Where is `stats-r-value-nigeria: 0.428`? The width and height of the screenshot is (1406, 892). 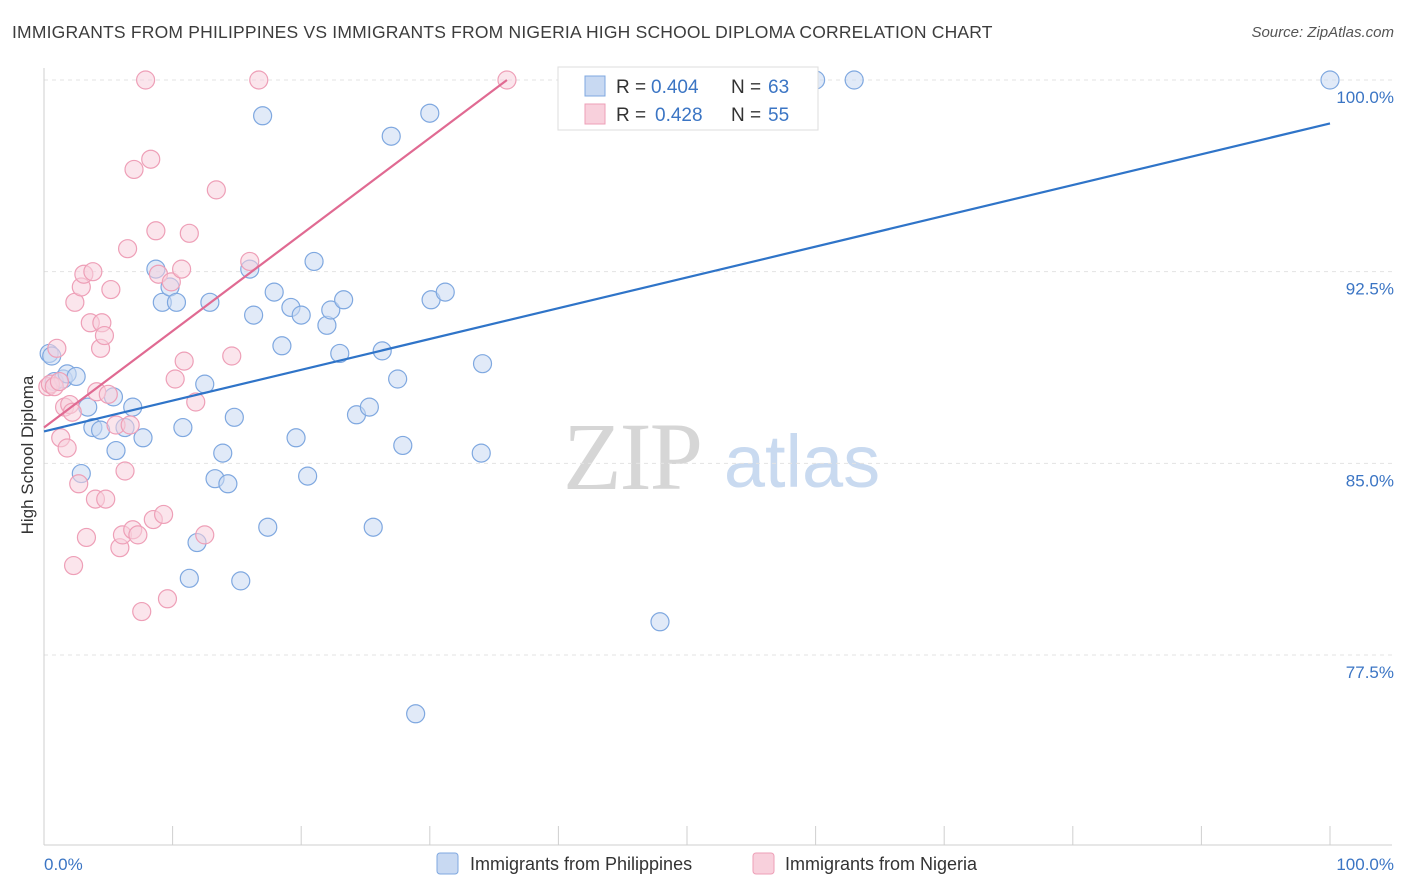 stats-r-value-nigeria: 0.428 is located at coordinates (679, 115).